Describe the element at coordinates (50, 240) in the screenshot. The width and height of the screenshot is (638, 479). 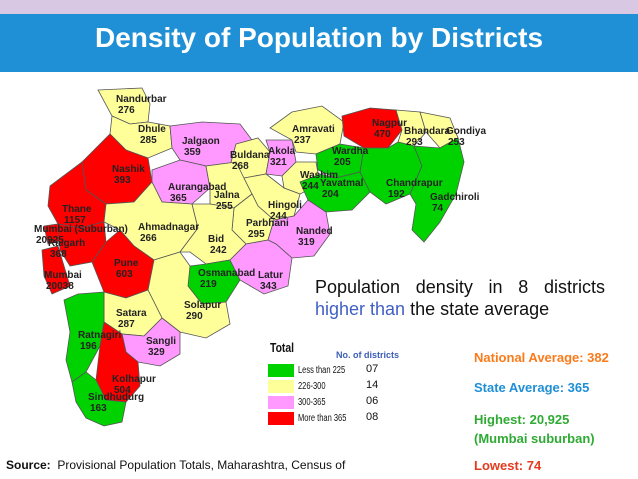
I see `district-density-mumbai-suburban: 20925` at that location.